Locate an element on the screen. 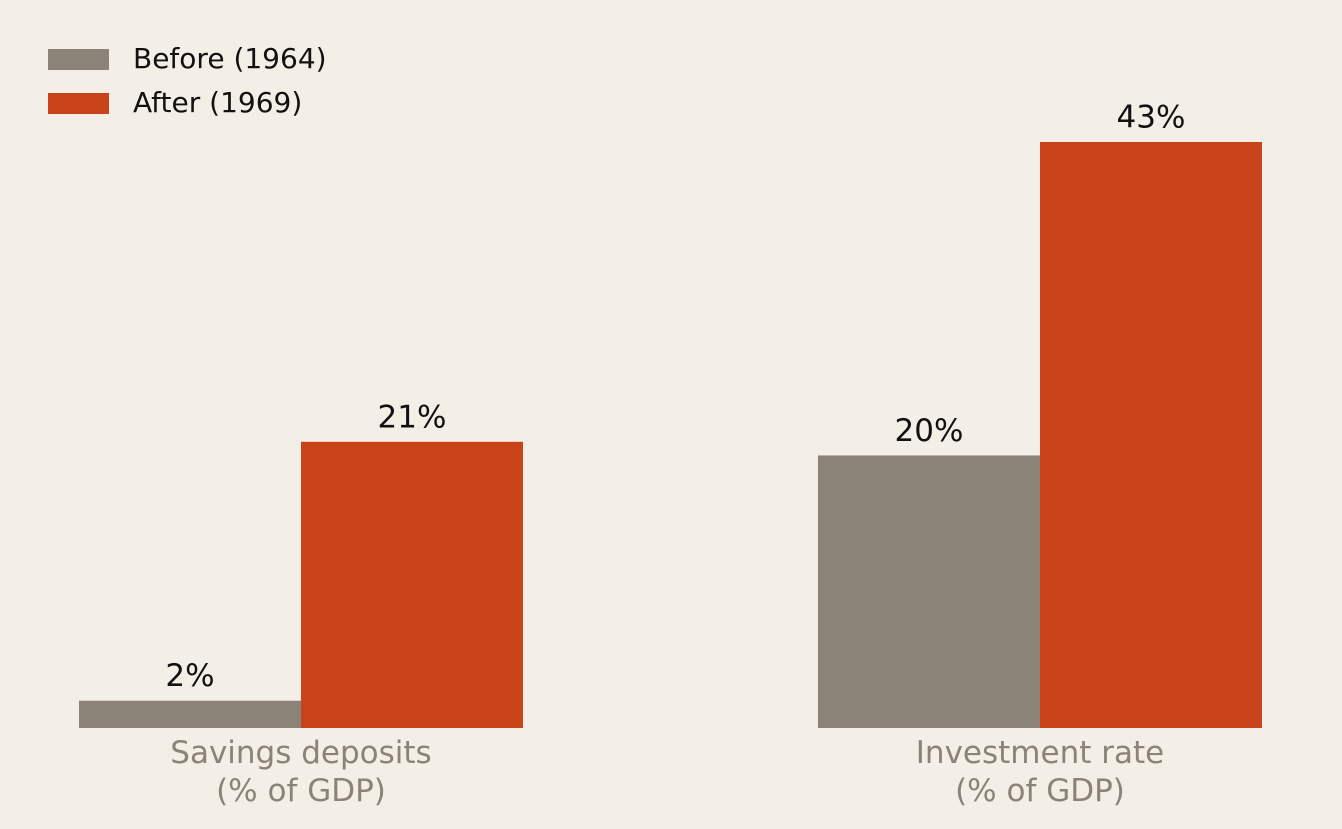 This screenshot has width=1342, height=829. legend-label: After (1969) is located at coordinates (217, 102).